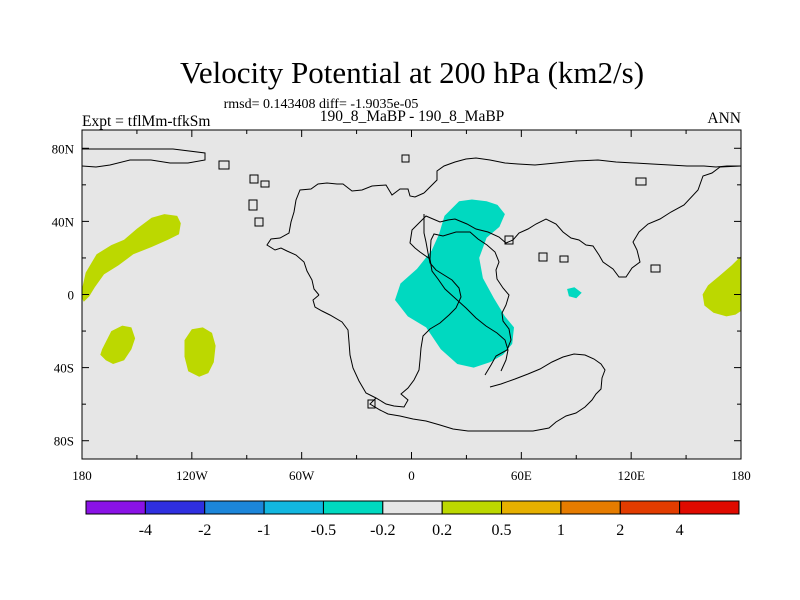 The image size is (800, 600). What do you see at coordinates (575, 270) in the screenshot?
I see `coastline-eurasia` at bounding box center [575, 270].